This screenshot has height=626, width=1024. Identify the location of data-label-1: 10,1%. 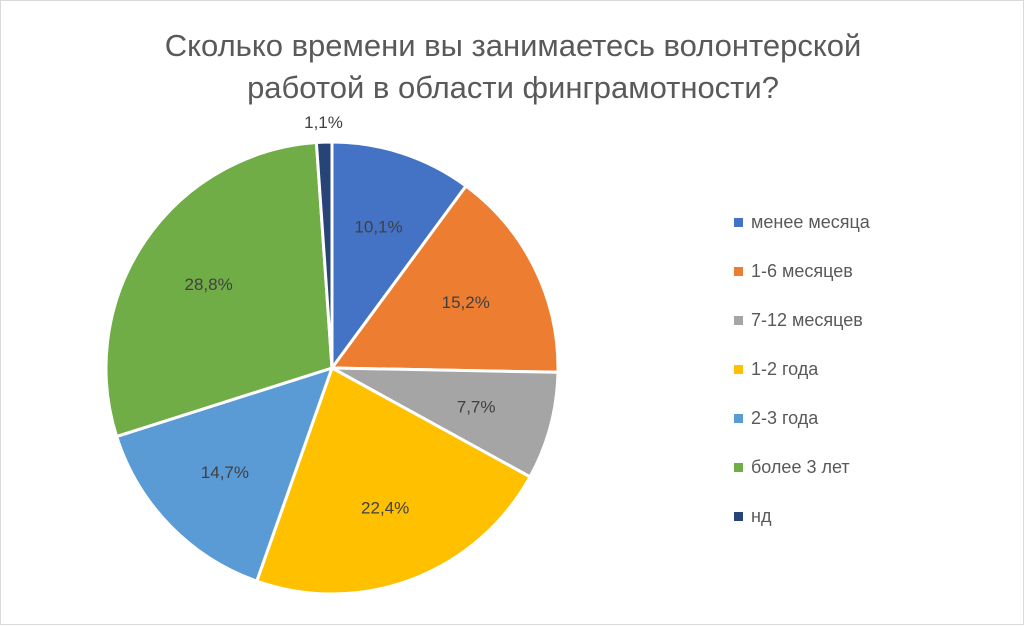
(378, 226).